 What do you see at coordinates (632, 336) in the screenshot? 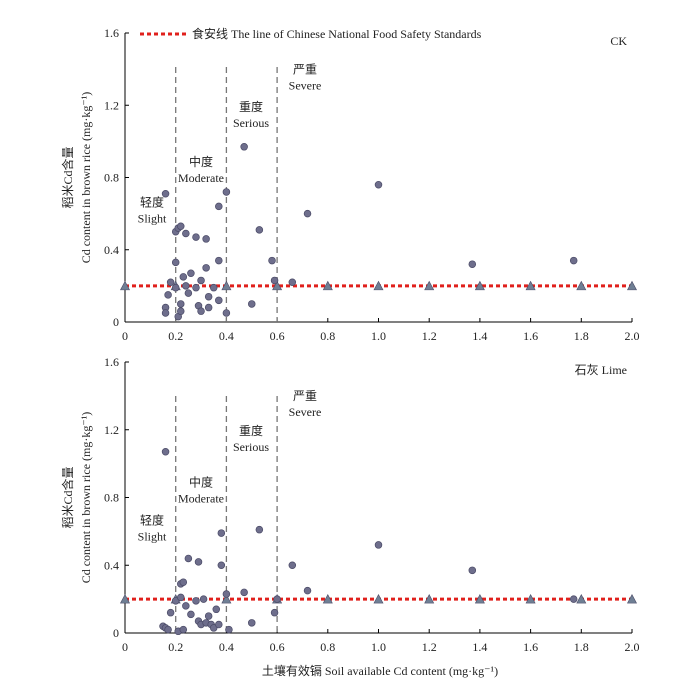
I see `x-tick-label: 2.0` at bounding box center [632, 336].